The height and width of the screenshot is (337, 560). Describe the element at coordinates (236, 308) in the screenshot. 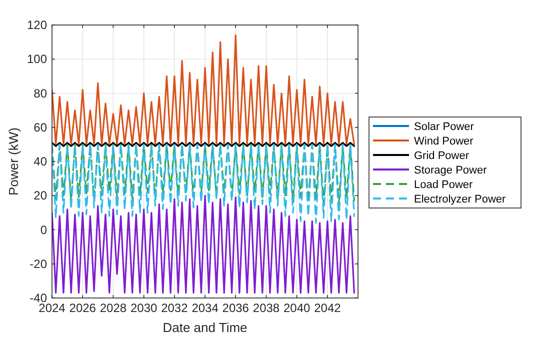

I see `x-tick-label: 2036` at that location.